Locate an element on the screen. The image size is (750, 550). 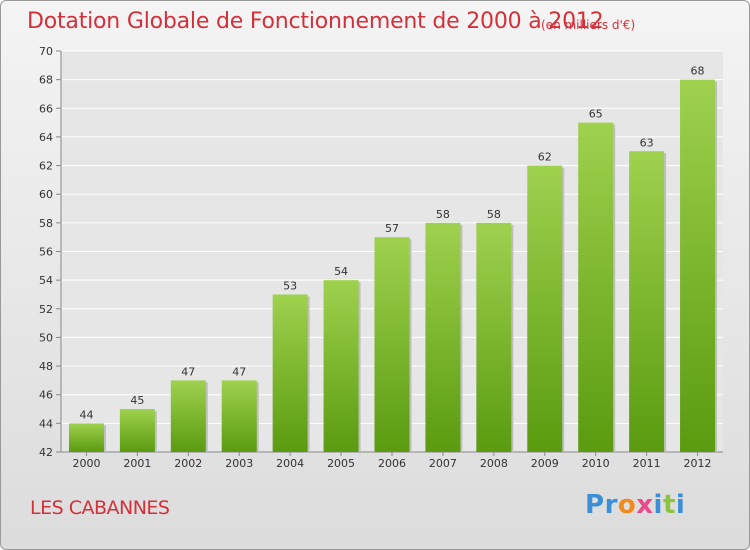
logo-letter: P is located at coordinates (595, 505).